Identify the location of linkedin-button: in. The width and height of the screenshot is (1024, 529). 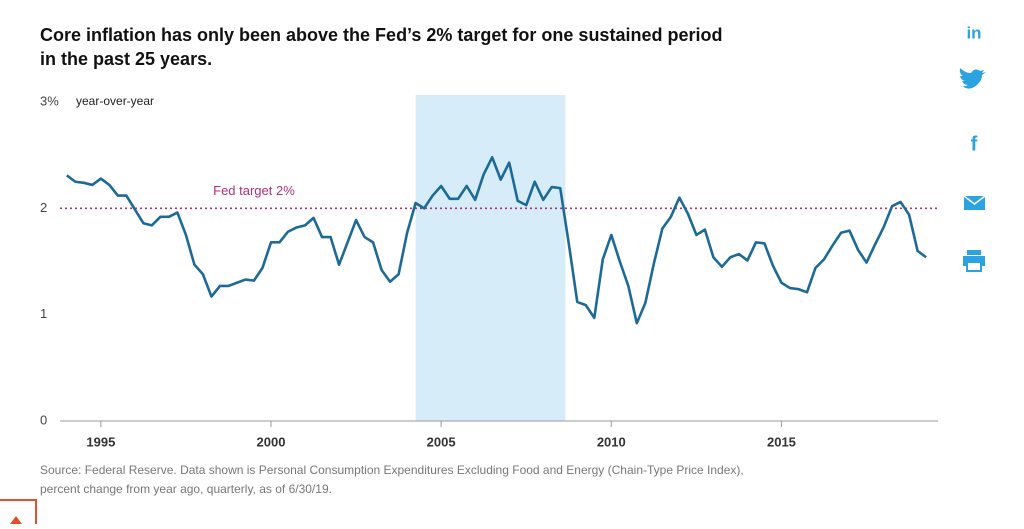
(973, 32).